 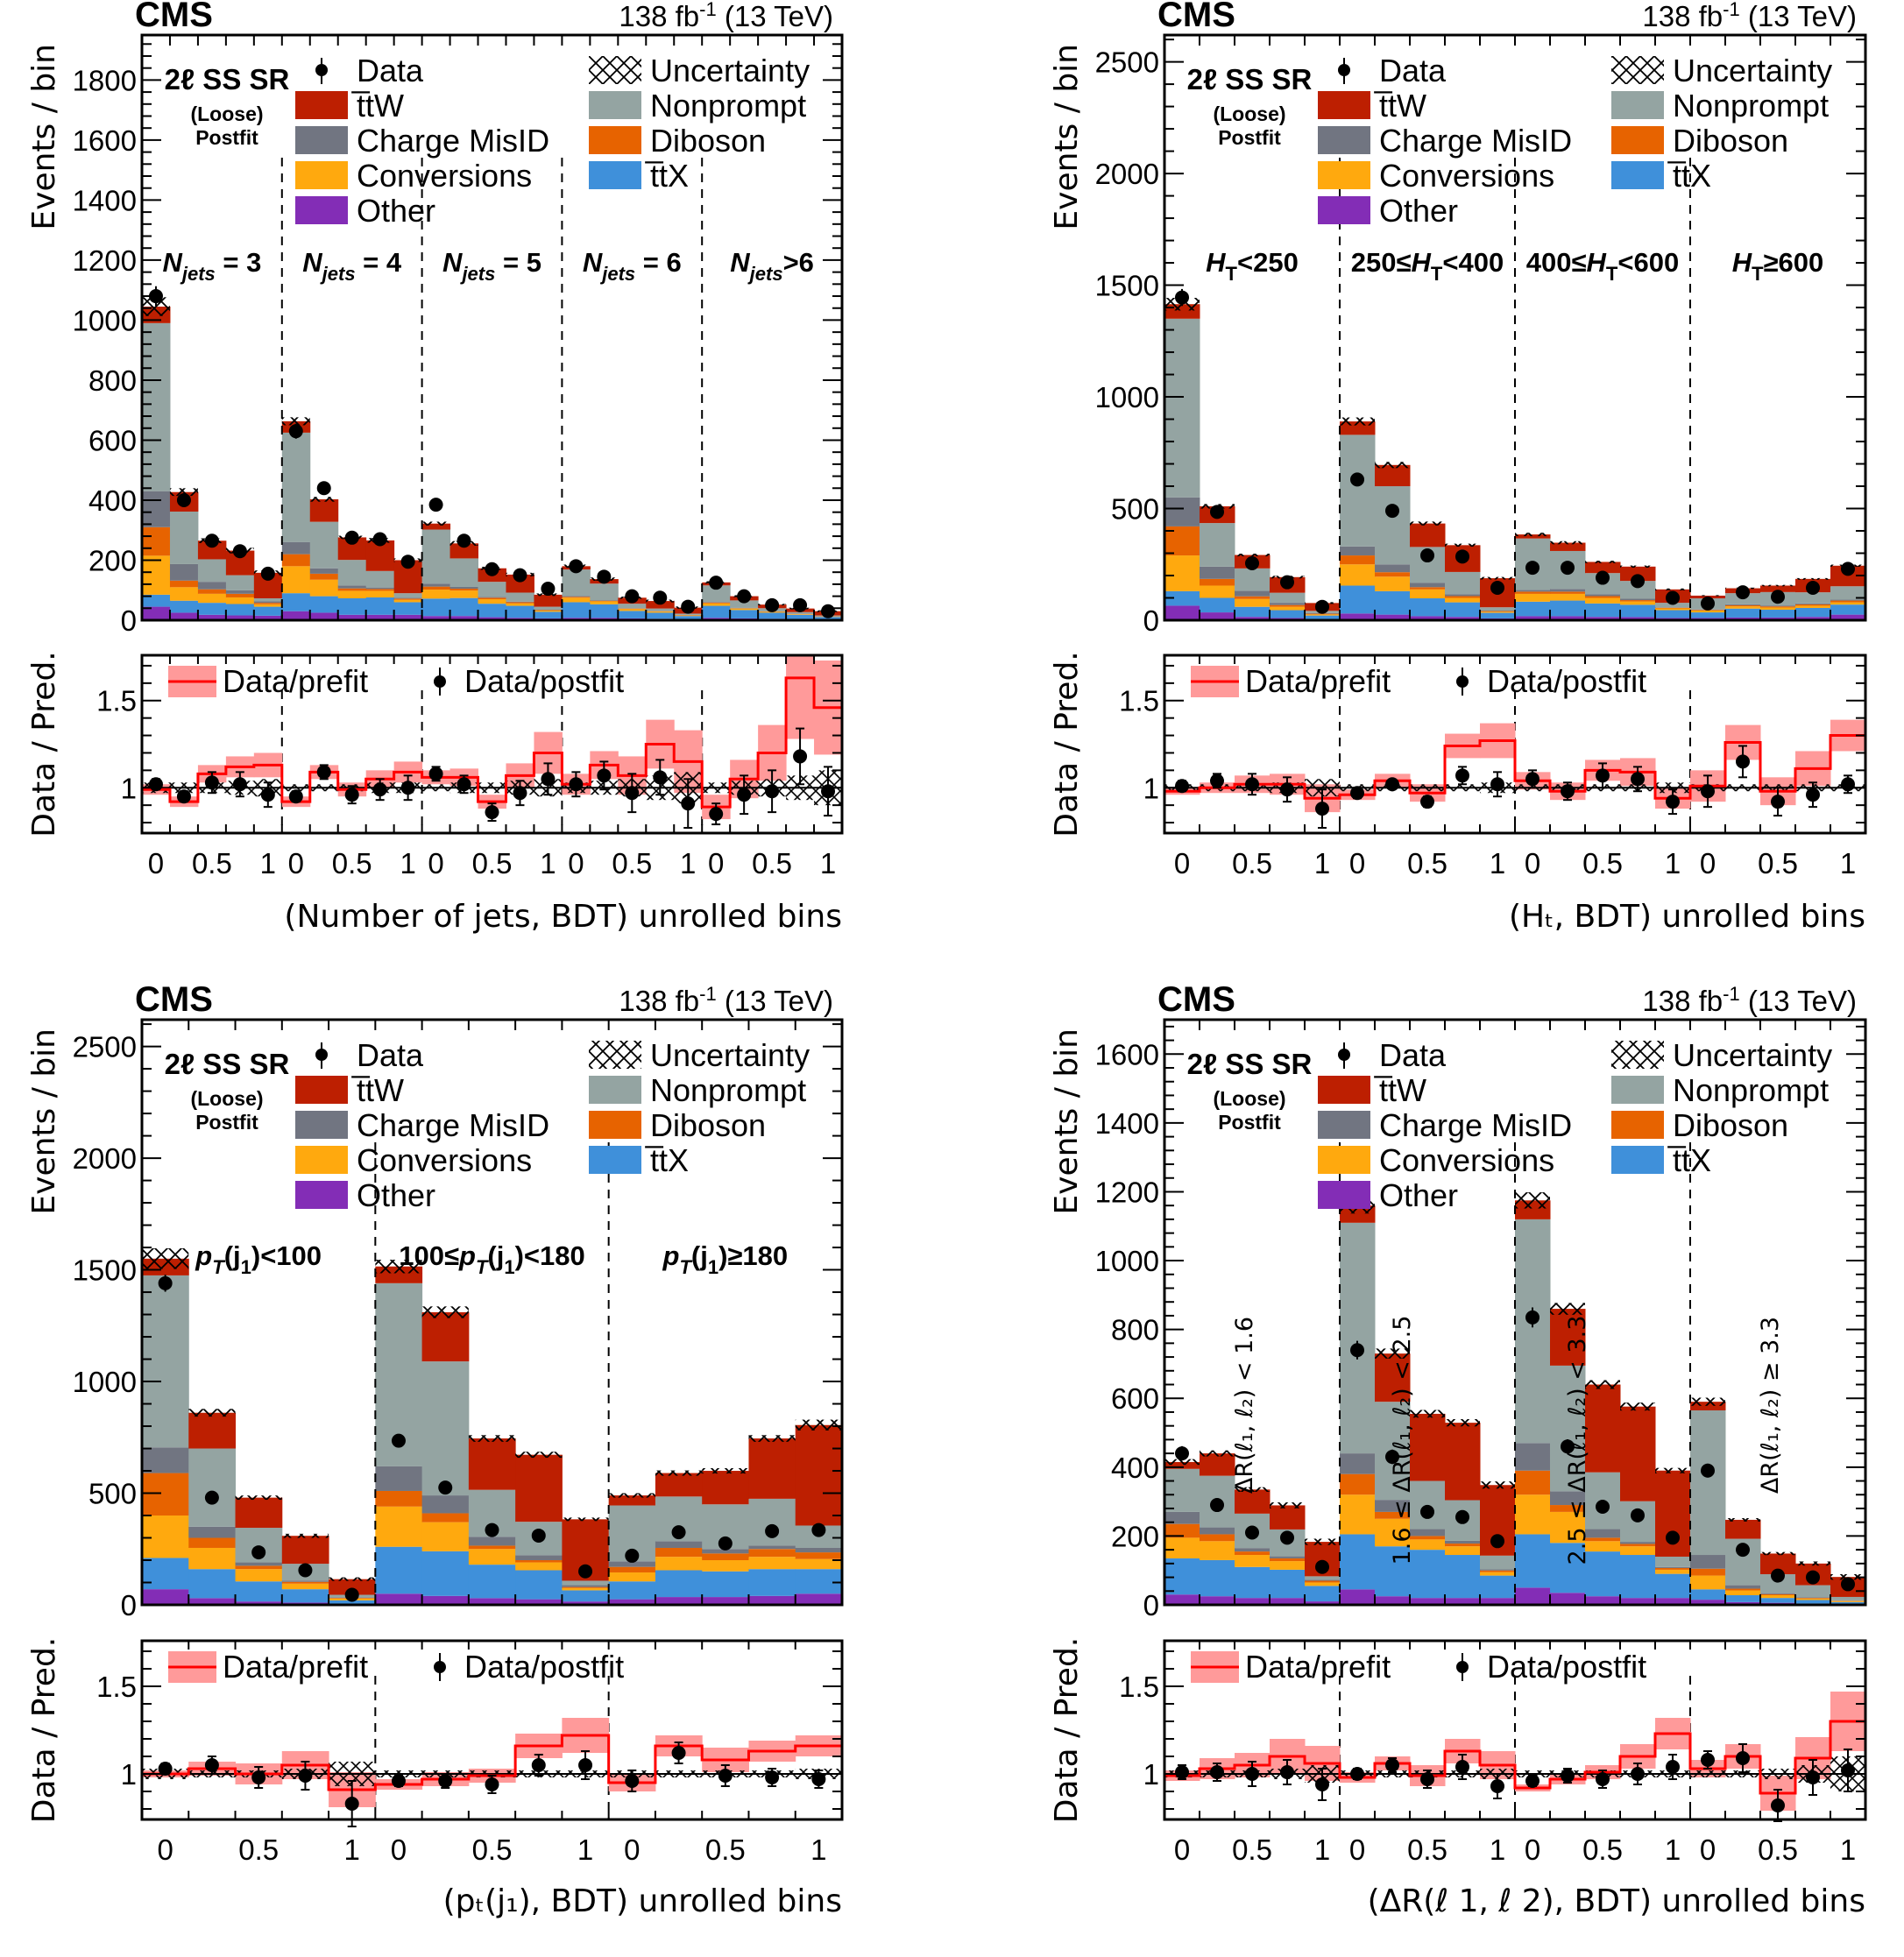 I want to click on legend-label-chargemisid: Charge MisID, so click(x=1475, y=141).